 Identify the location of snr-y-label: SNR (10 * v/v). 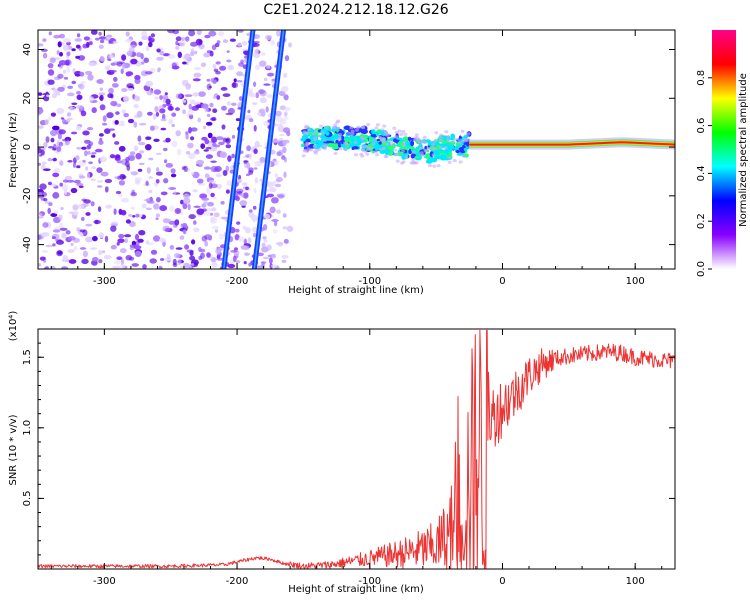
(13, 449).